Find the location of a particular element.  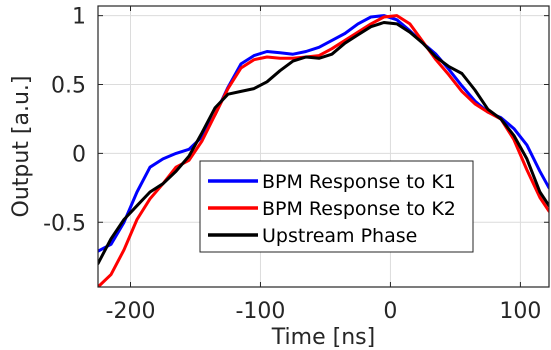

x-tick-label: 0 is located at coordinates (390, 311).